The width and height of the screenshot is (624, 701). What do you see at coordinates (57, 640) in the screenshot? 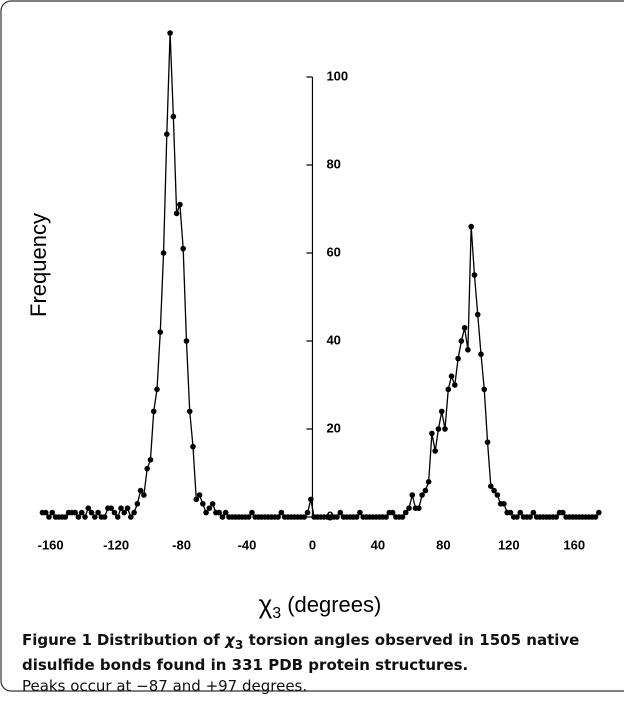
I see `caption-label: Figure 1` at bounding box center [57, 640].